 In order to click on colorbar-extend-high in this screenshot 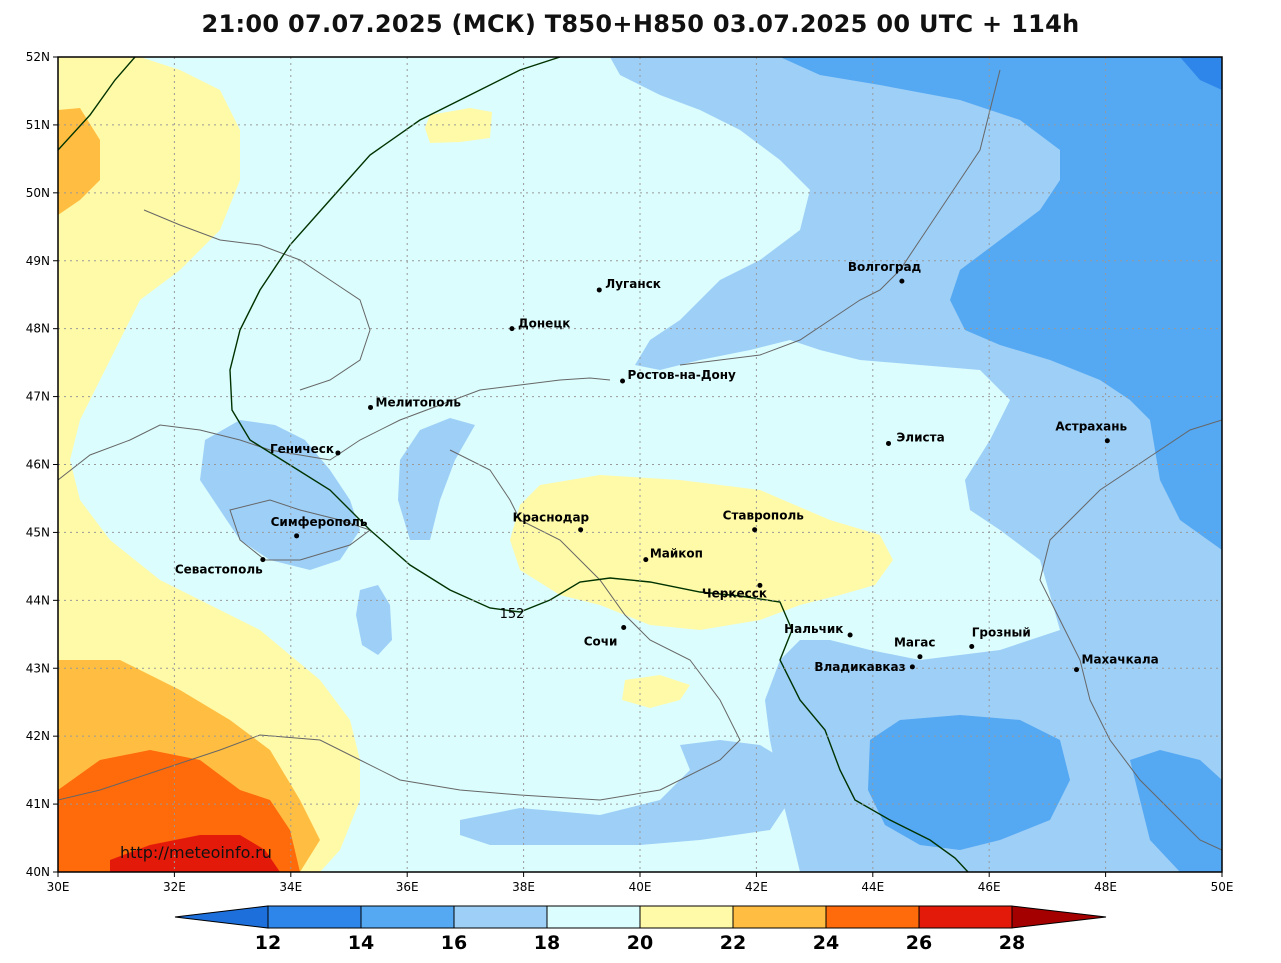, I will do `click(1059, 917)`.